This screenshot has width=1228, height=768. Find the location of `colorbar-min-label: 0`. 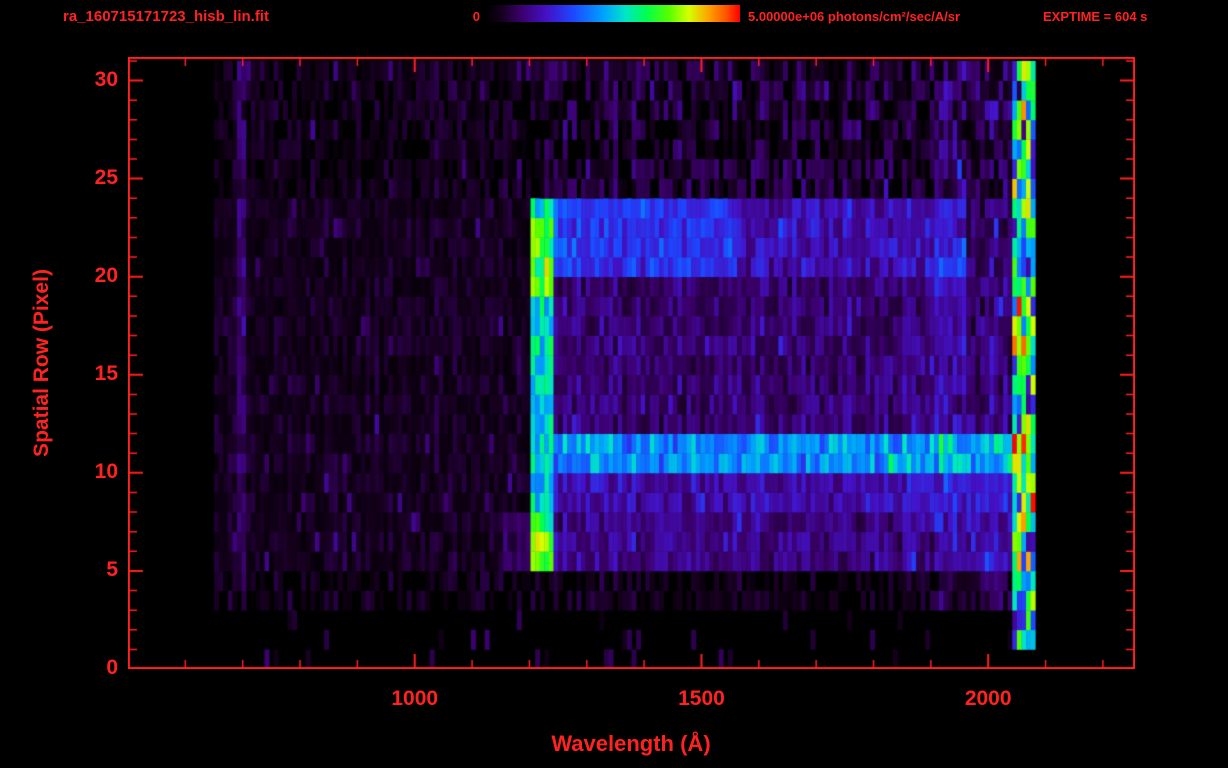

colorbar-min-label: 0 is located at coordinates (476, 16).